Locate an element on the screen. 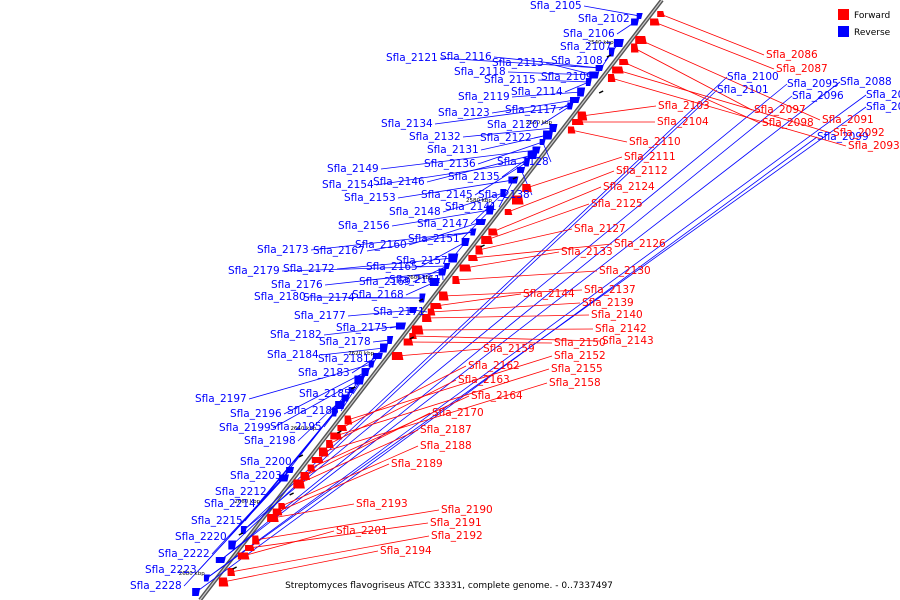 This screenshot has width=900, height=600. reverse-gene-label: Sfla_2185 is located at coordinates (325, 394).